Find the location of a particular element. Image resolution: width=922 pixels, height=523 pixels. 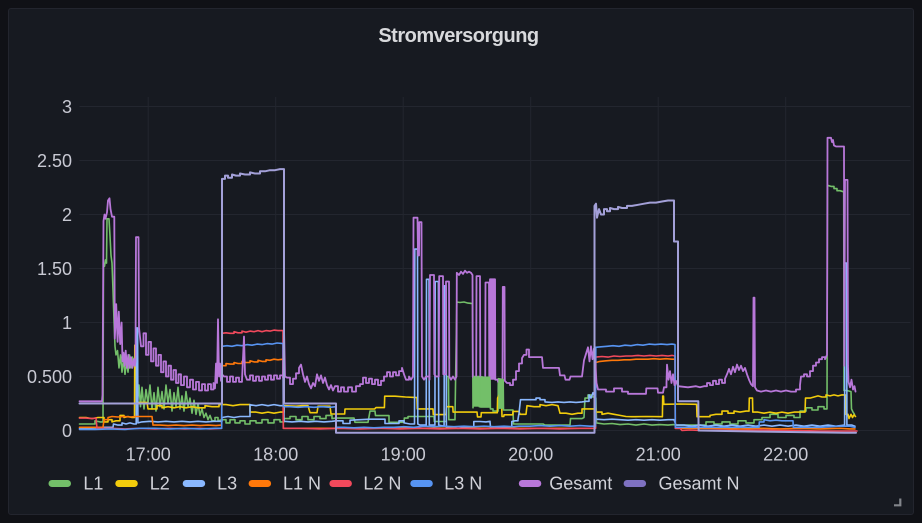

svg-text: 22:00 is located at coordinates (785, 455).